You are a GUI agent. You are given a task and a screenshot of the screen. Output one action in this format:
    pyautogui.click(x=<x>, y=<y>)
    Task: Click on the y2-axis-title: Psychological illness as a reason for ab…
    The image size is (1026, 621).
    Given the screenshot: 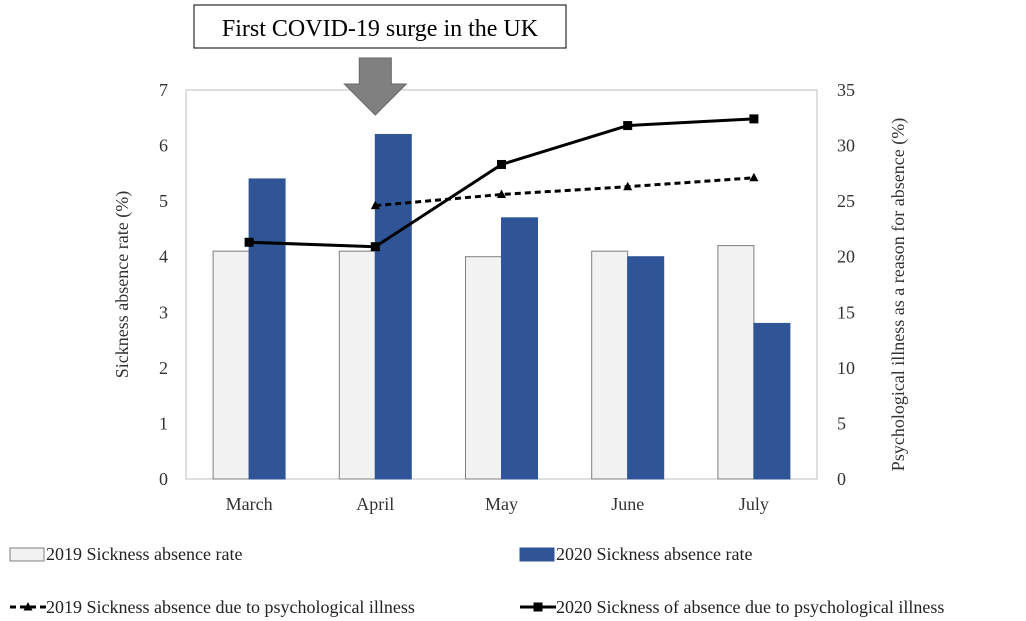 What is the action you would take?
    pyautogui.click(x=898, y=294)
    